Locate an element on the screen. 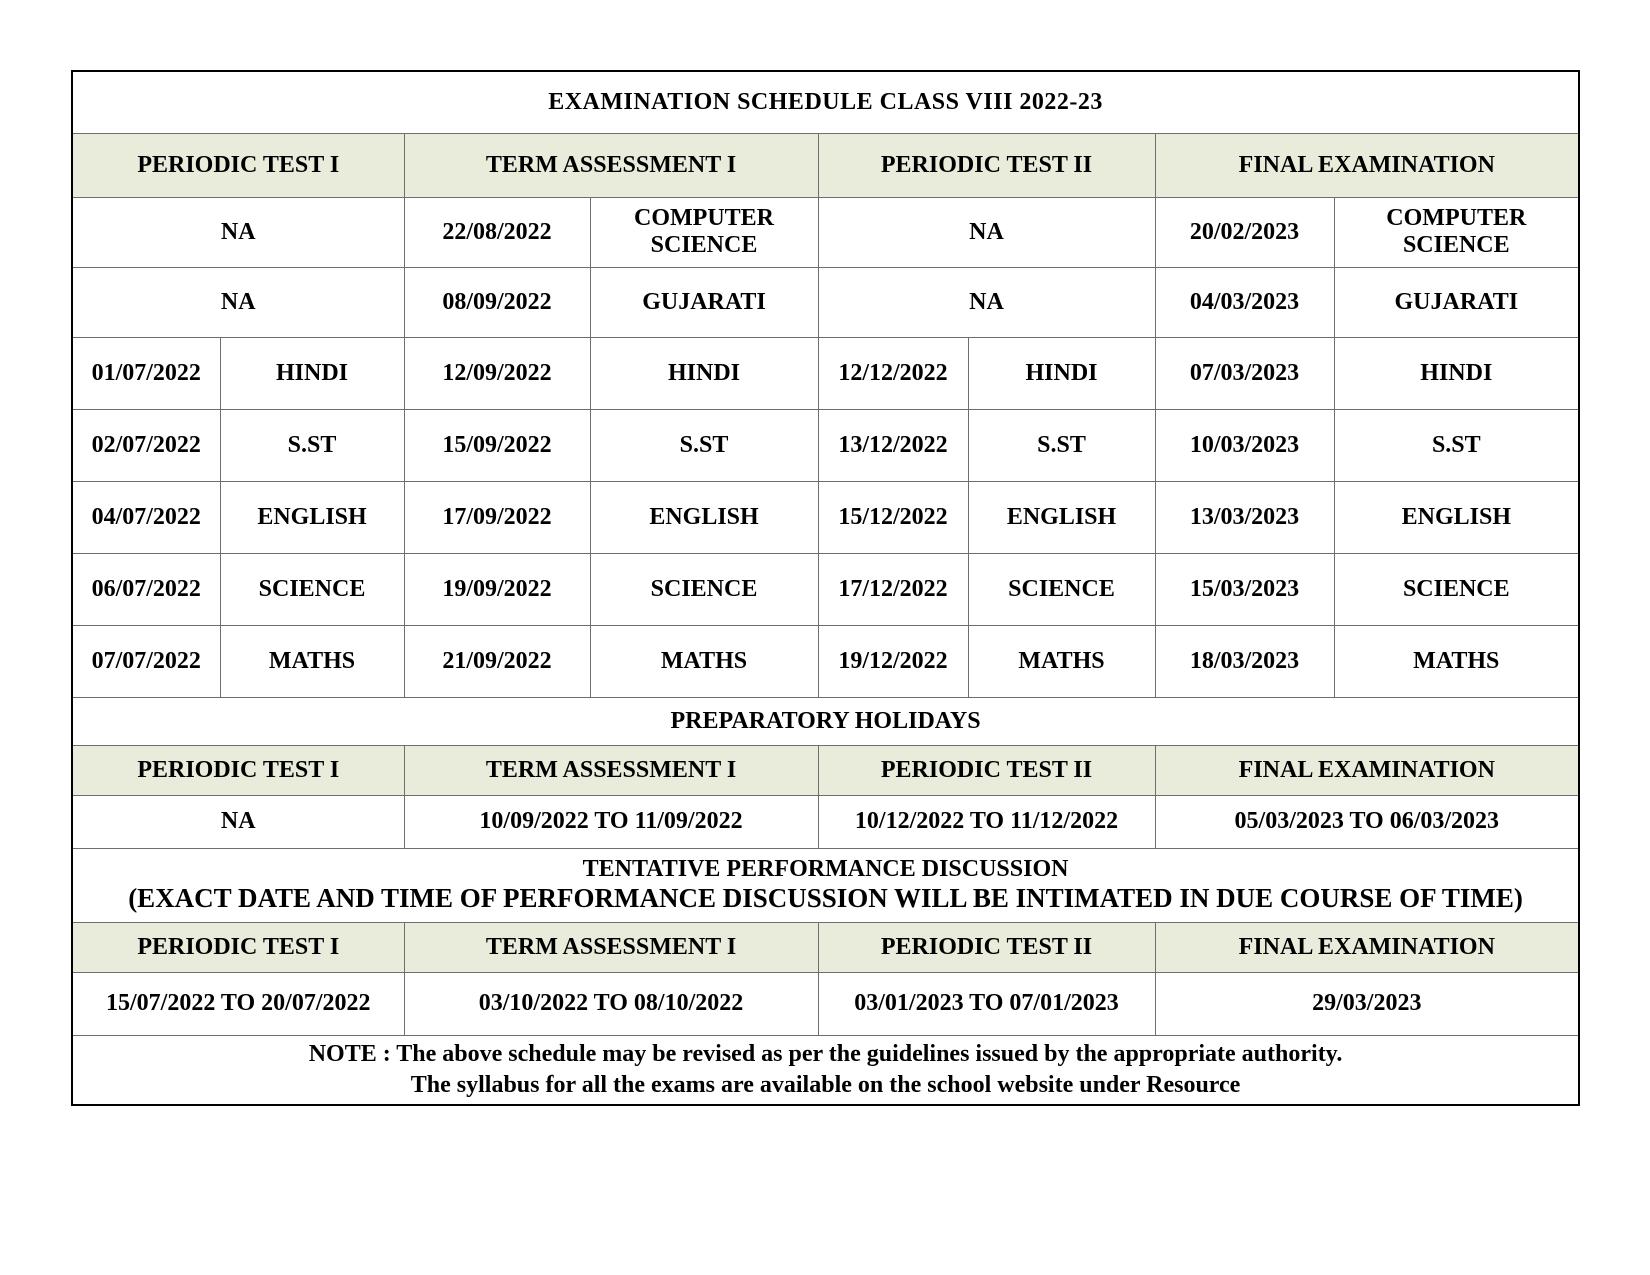 Image resolution: width=1650 pixels, height=1275 pixels. cell-pt2-date: 15/12/2022 is located at coordinates (893, 517).